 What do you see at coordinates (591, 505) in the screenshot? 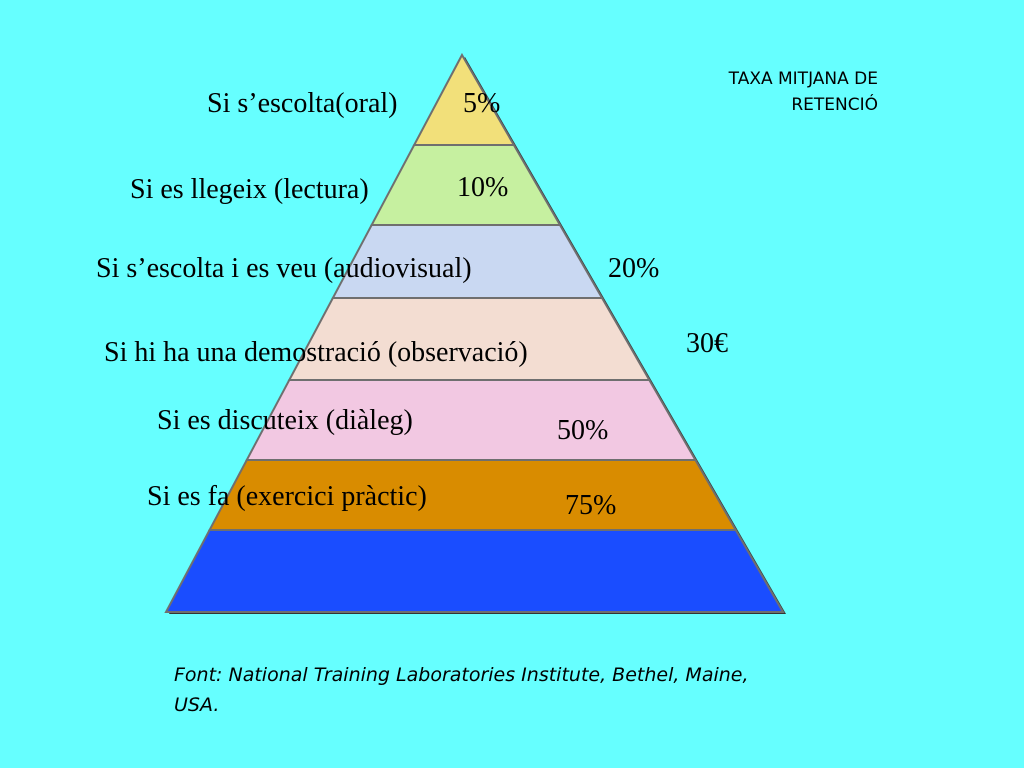
I see `level-6-value: 75%` at bounding box center [591, 505].